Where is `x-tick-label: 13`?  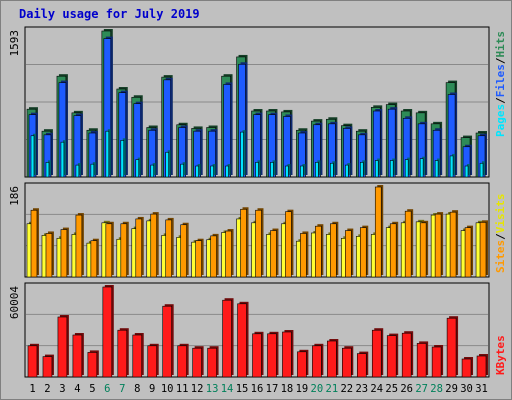 x-tick-label: 13 is located at coordinates (212, 389).